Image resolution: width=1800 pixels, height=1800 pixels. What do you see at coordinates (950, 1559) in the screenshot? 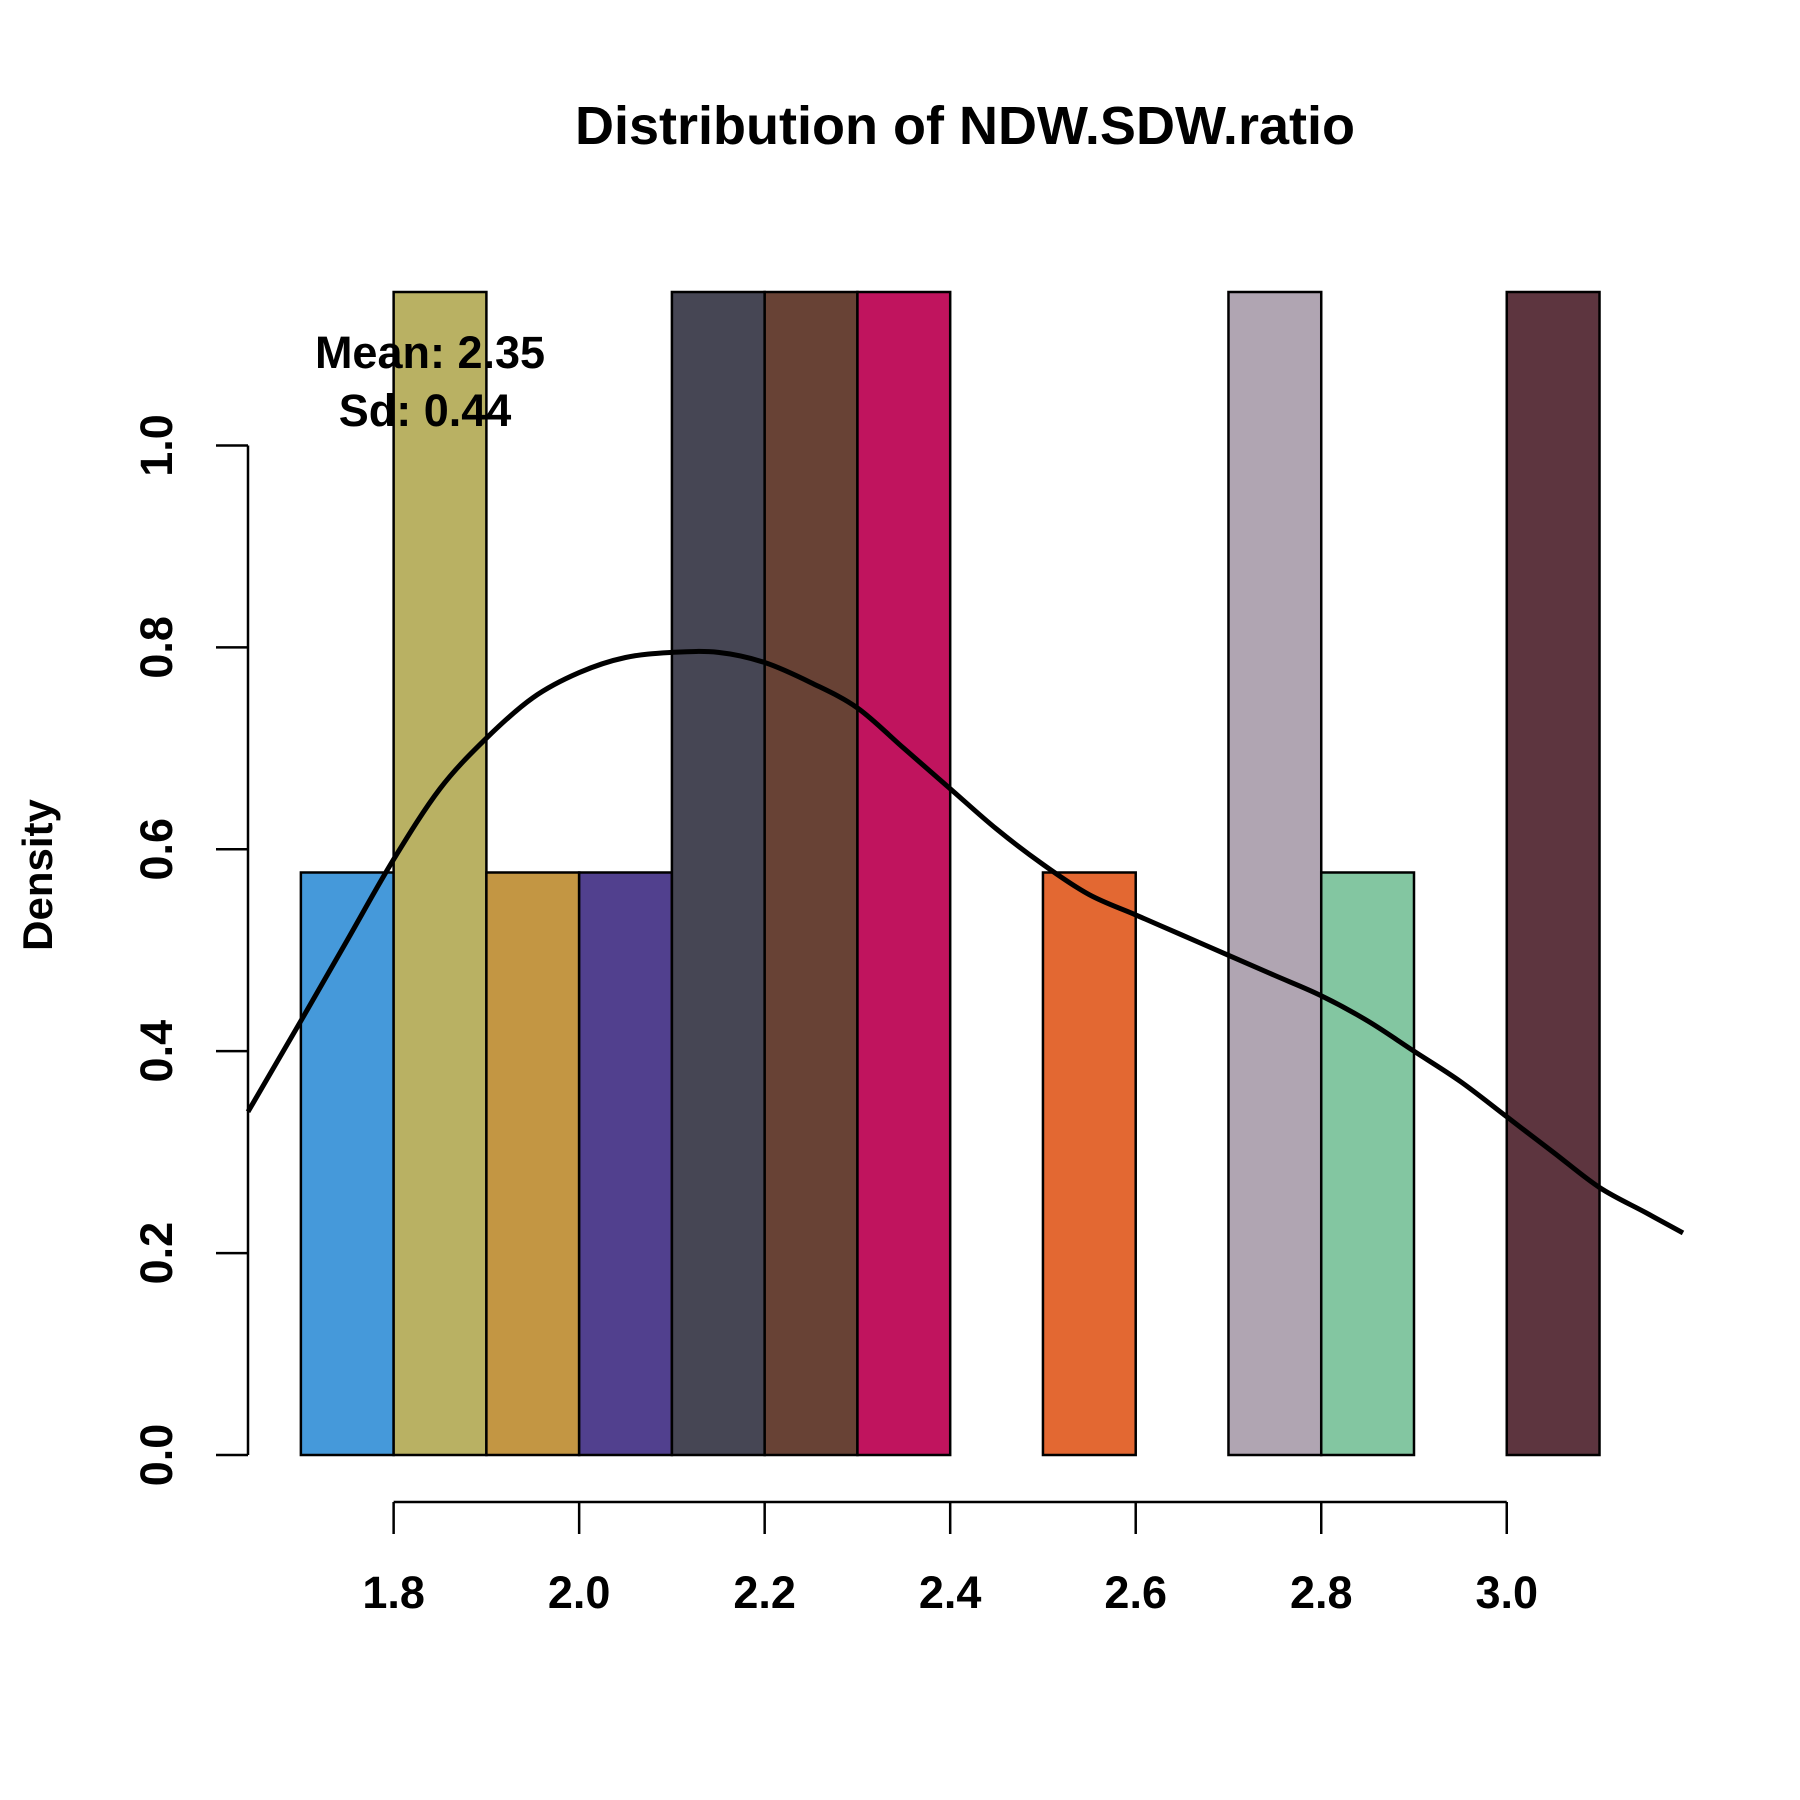
I see `x-axis: 1.8 2.0 2.2 2.4 2.6 2.8 3.0` at bounding box center [950, 1559].